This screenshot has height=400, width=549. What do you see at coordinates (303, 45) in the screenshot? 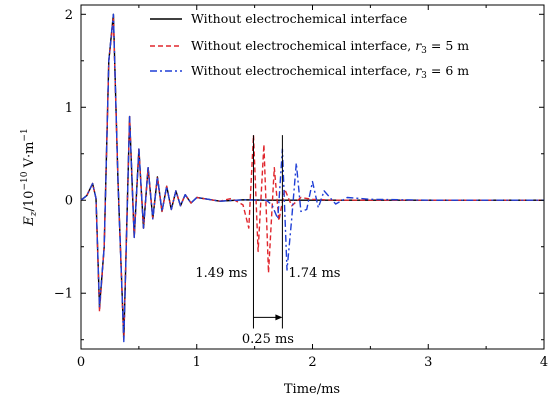
I see `legend-label-2-text: Without electrochemical interface,` at bounding box center [303, 45].